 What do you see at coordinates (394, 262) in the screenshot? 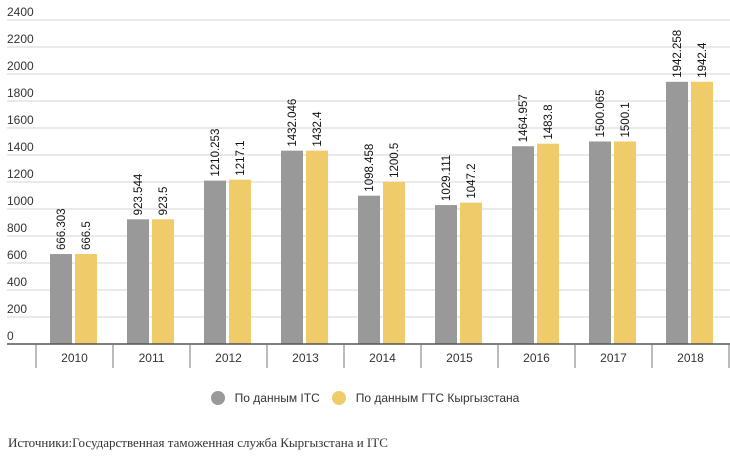
I see `bar-gts-2014` at bounding box center [394, 262].